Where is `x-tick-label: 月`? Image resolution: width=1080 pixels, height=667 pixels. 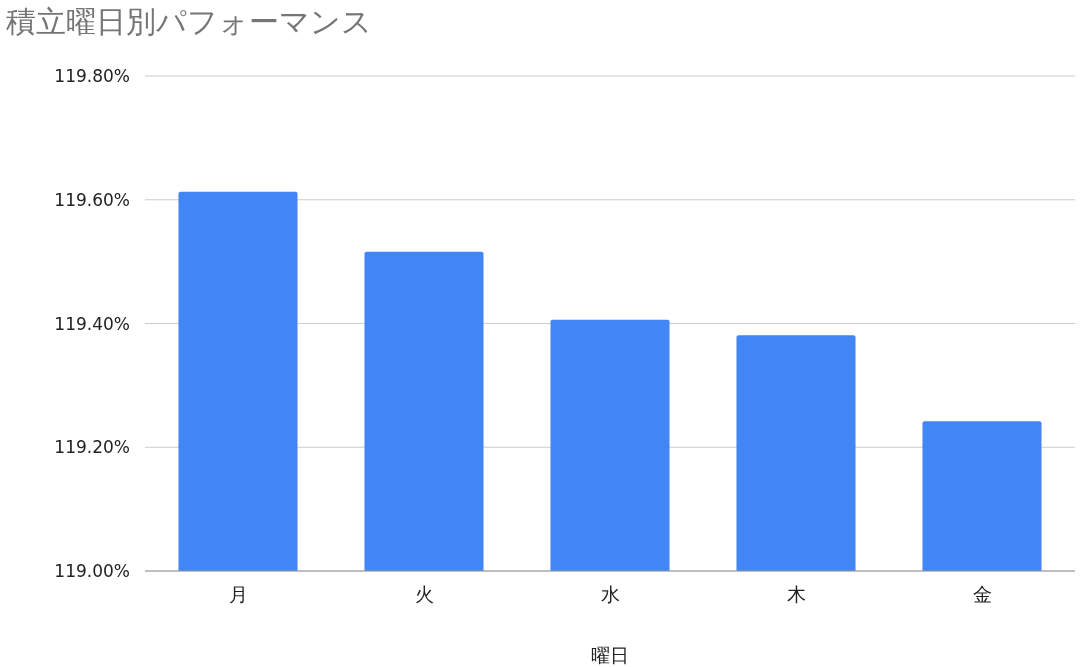
x-tick-label: 月 is located at coordinates (238, 594).